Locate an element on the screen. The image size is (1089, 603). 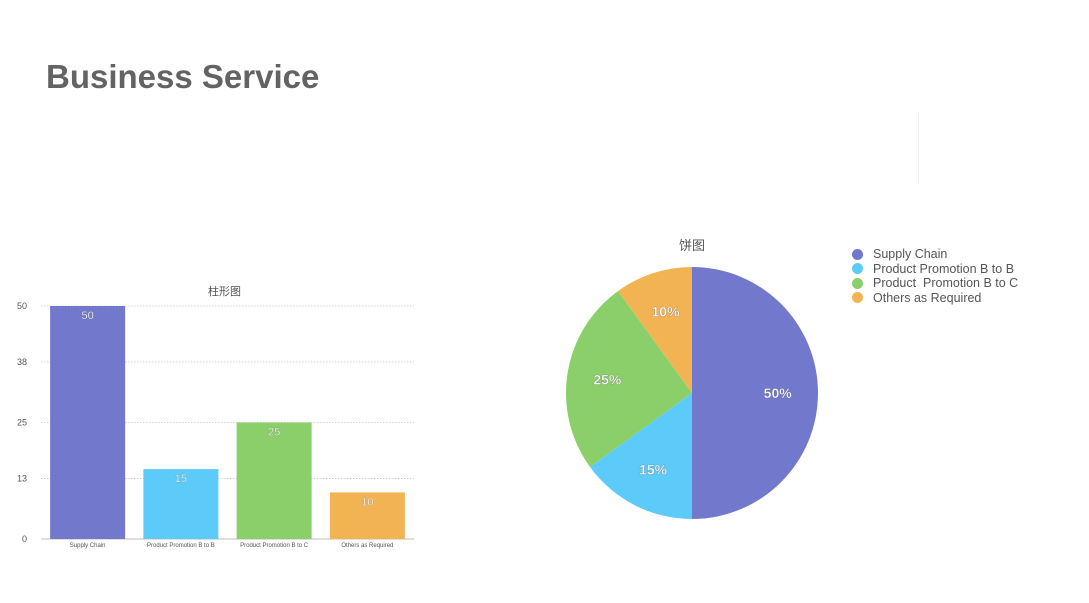
legend-label: Supply Chain is located at coordinates (910, 254).